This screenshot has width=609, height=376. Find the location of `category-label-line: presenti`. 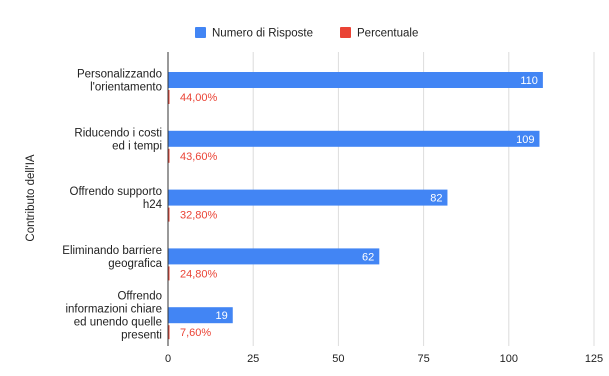

category-label-line: presenti is located at coordinates (141, 336).